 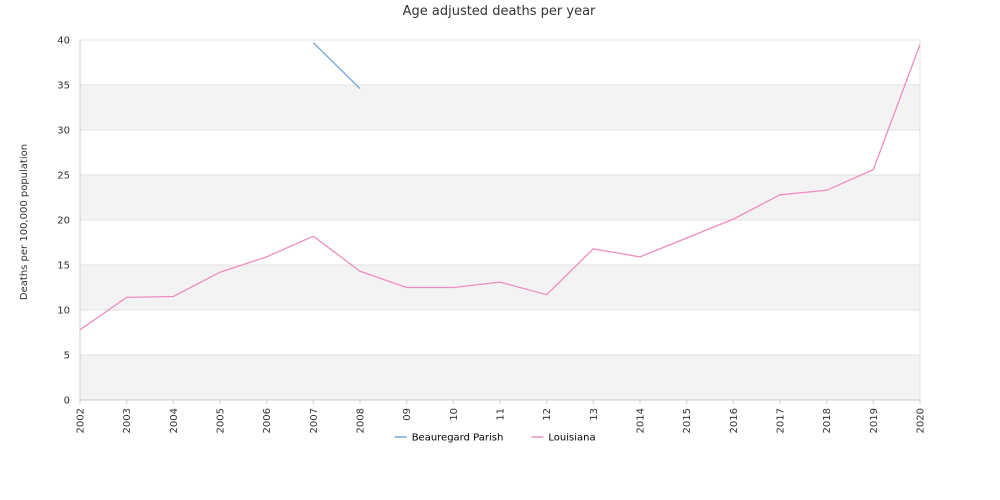 What do you see at coordinates (336, 66) in the screenshot?
I see `series-line-beauregard-parish` at bounding box center [336, 66].